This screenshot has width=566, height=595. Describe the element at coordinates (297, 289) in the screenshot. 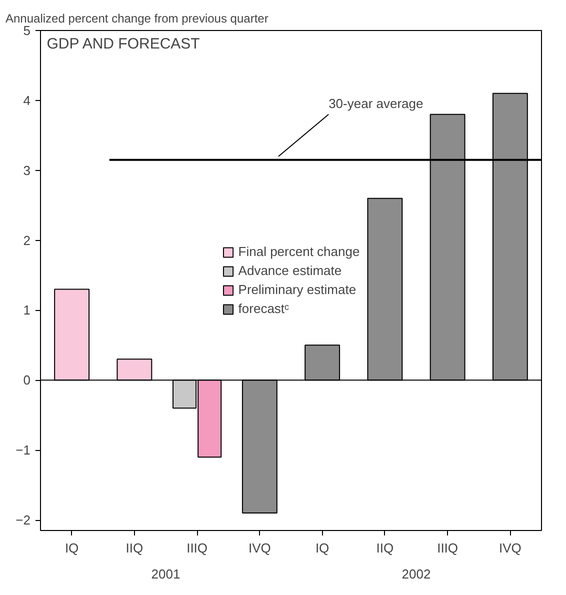

I see `legend-label: Preliminary estimate` at that location.